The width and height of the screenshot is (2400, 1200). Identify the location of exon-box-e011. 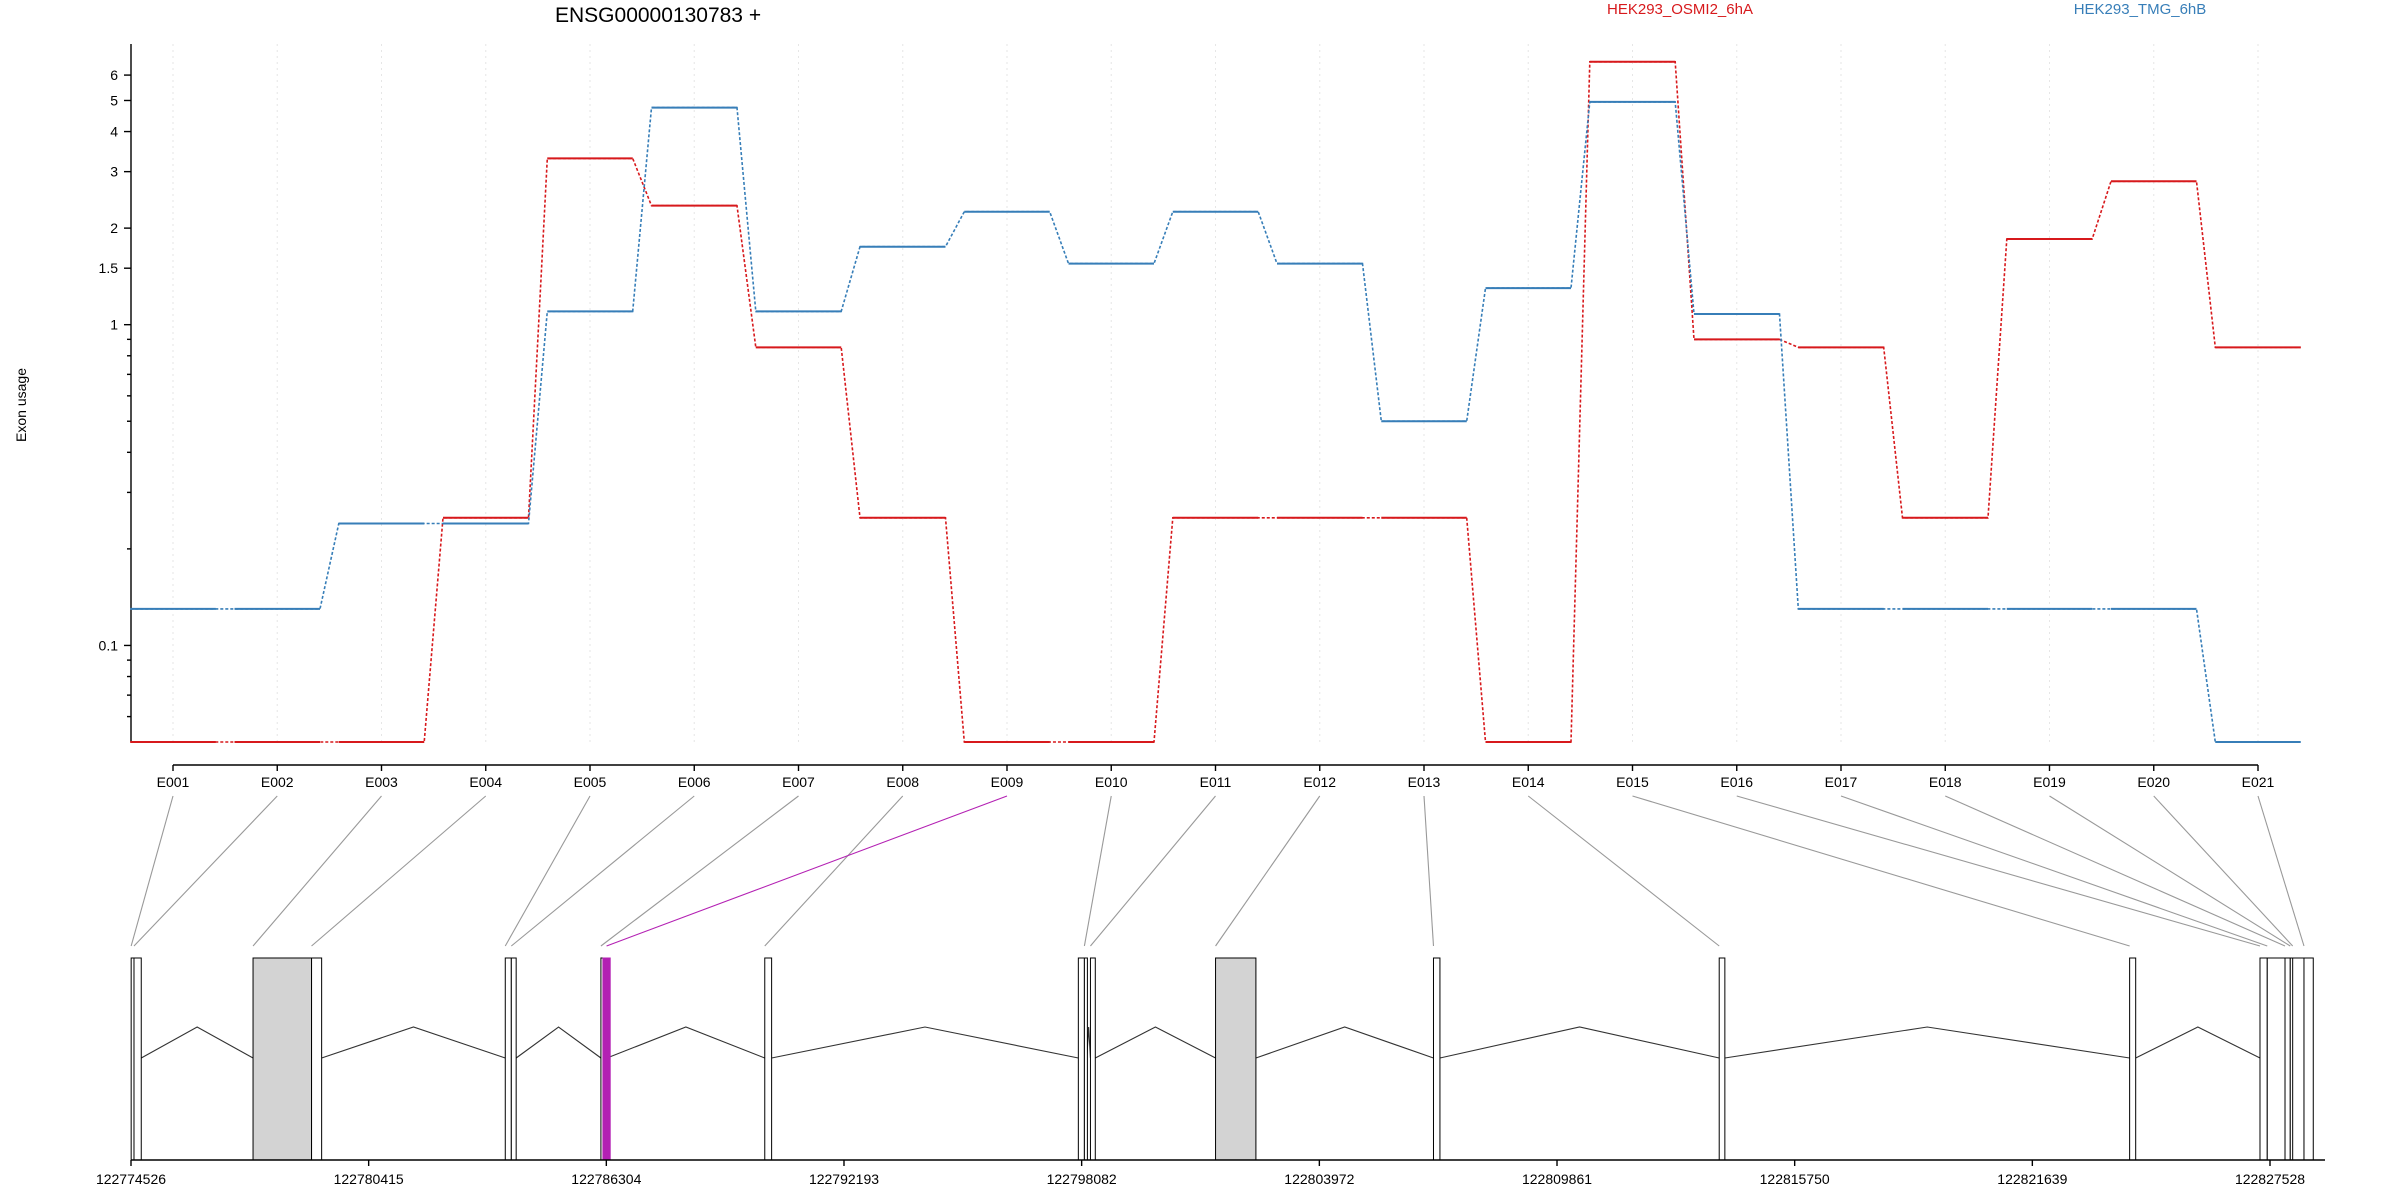
(1092, 1059).